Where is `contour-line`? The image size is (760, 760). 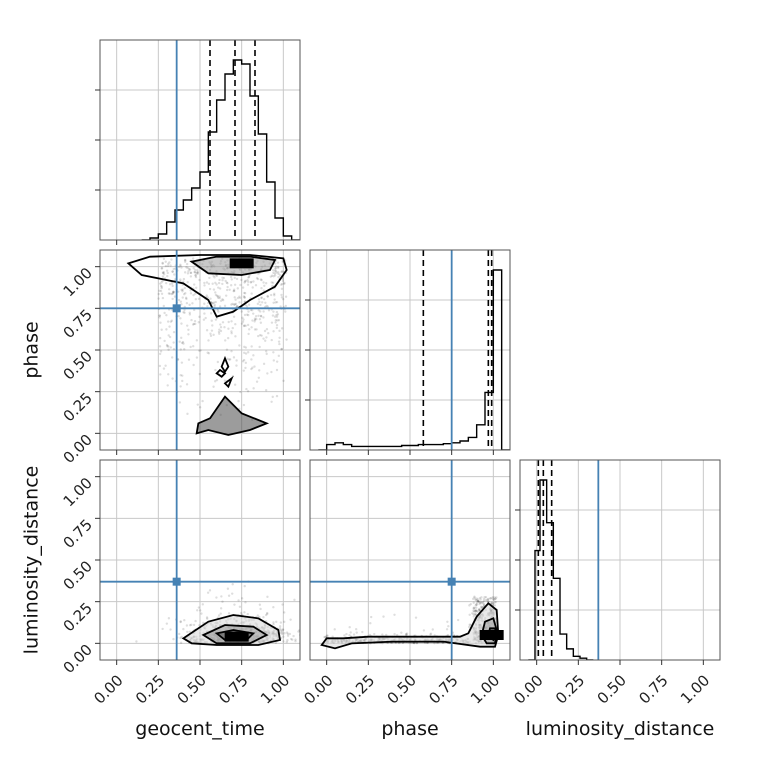 contour-line is located at coordinates (232, 415).